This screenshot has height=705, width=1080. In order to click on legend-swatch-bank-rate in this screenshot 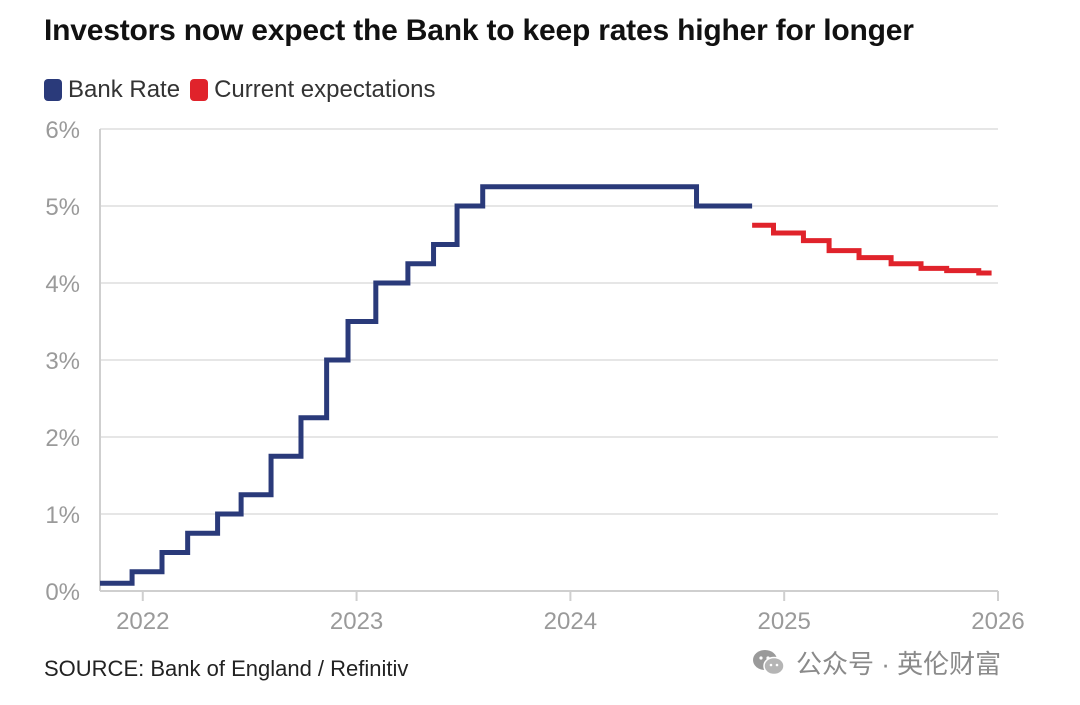, I will do `click(53, 90)`.